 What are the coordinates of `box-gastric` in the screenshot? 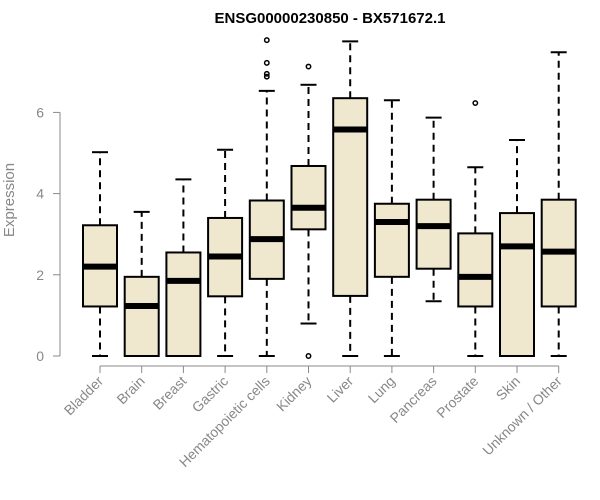 It's located at (225, 252).